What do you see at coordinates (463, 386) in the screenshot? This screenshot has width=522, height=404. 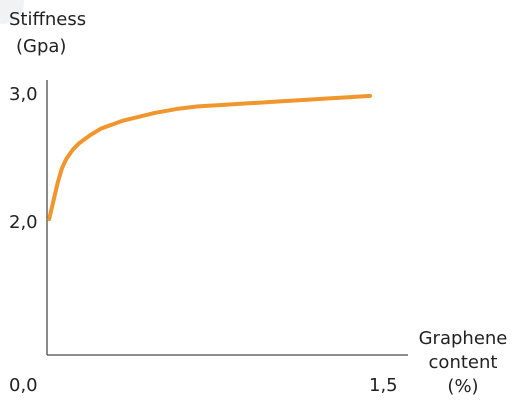 I see `x-axis-title-line-3: (%)` at bounding box center [463, 386].